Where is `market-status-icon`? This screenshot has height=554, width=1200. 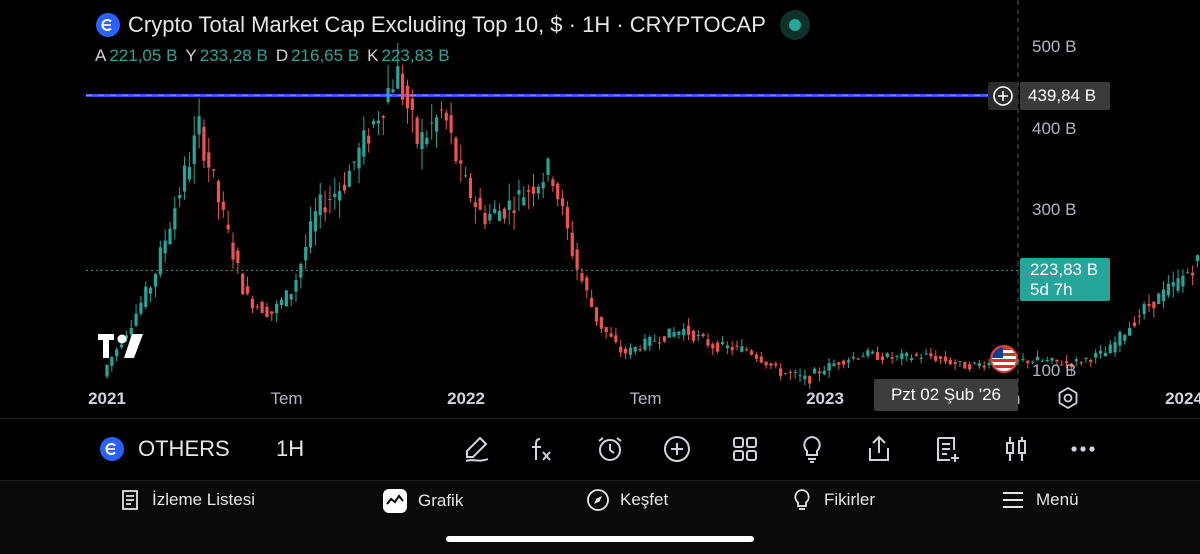 market-status-icon is located at coordinates (794, 25).